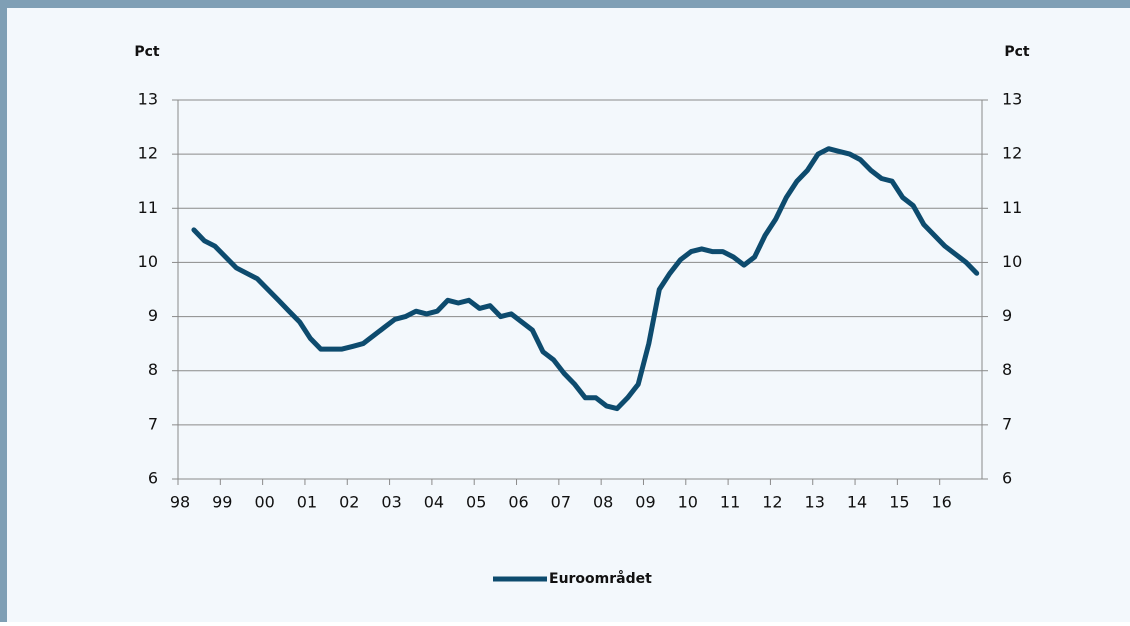 The width and height of the screenshot is (1130, 626). What do you see at coordinates (561, 502) in the screenshot?
I see `x-tick-label: 07` at bounding box center [561, 502].